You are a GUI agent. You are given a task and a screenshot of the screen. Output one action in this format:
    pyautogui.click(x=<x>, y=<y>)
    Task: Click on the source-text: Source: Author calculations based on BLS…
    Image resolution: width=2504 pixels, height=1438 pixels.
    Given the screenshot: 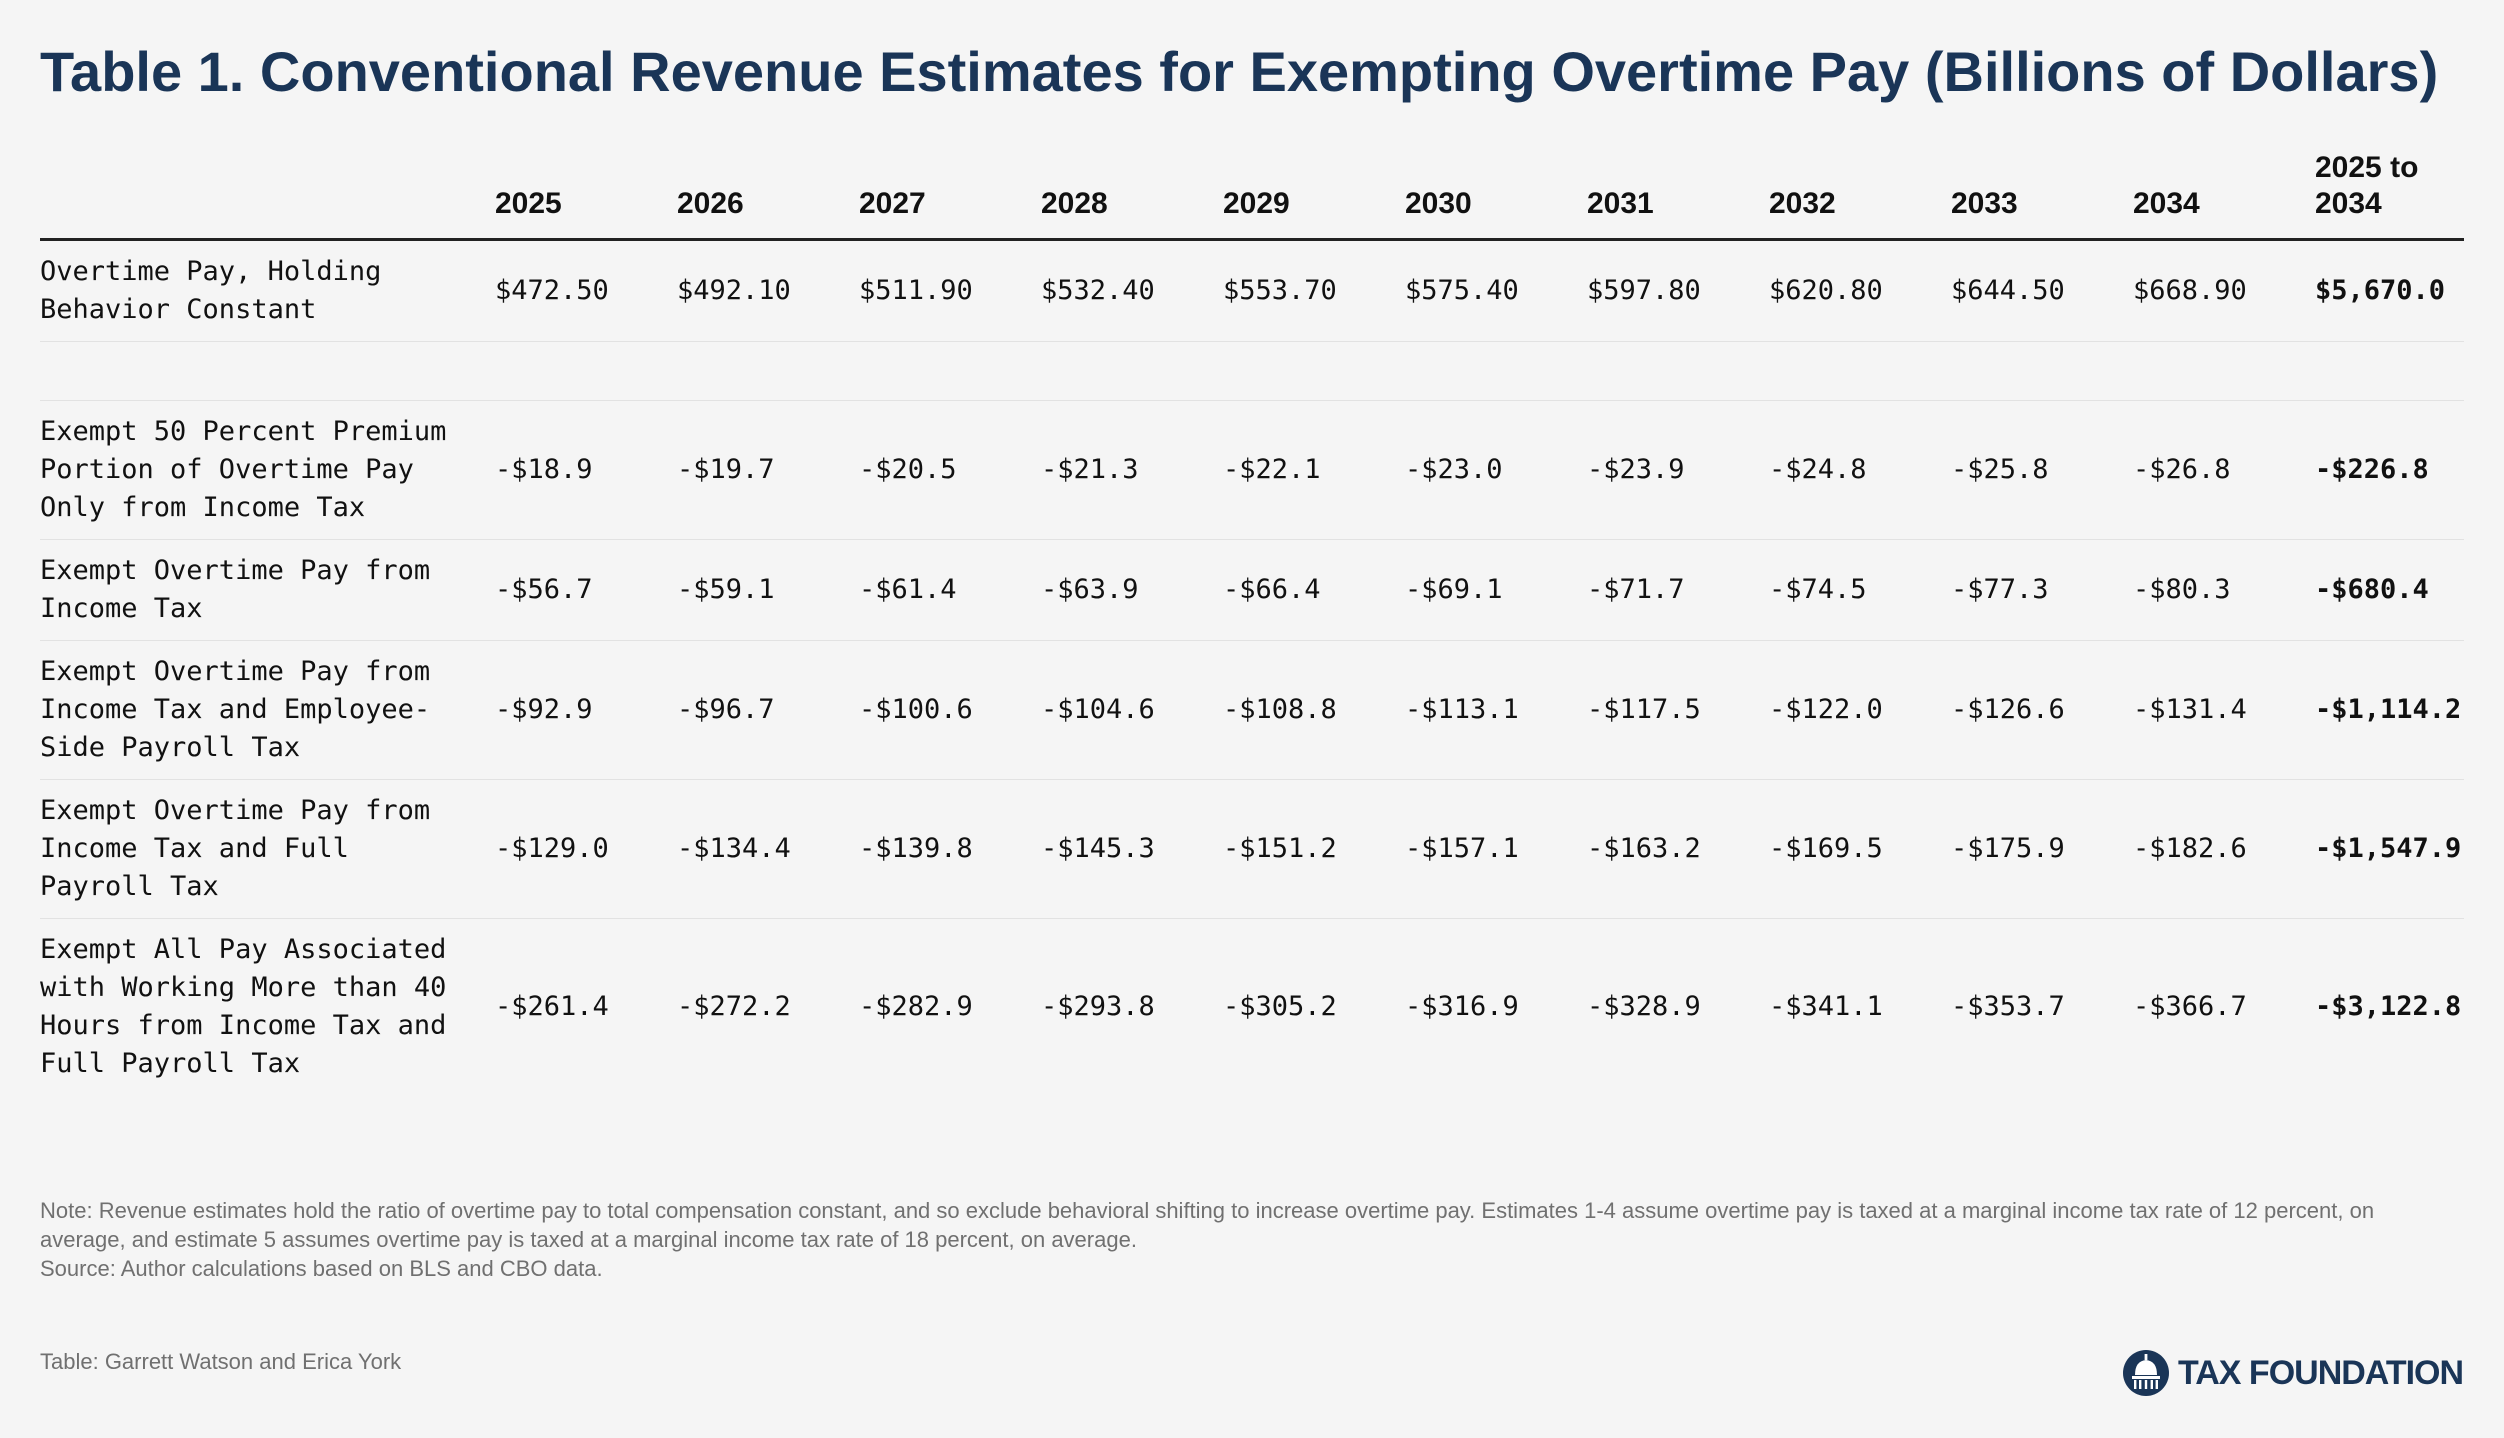 What is the action you would take?
    pyautogui.click(x=321, y=1268)
    